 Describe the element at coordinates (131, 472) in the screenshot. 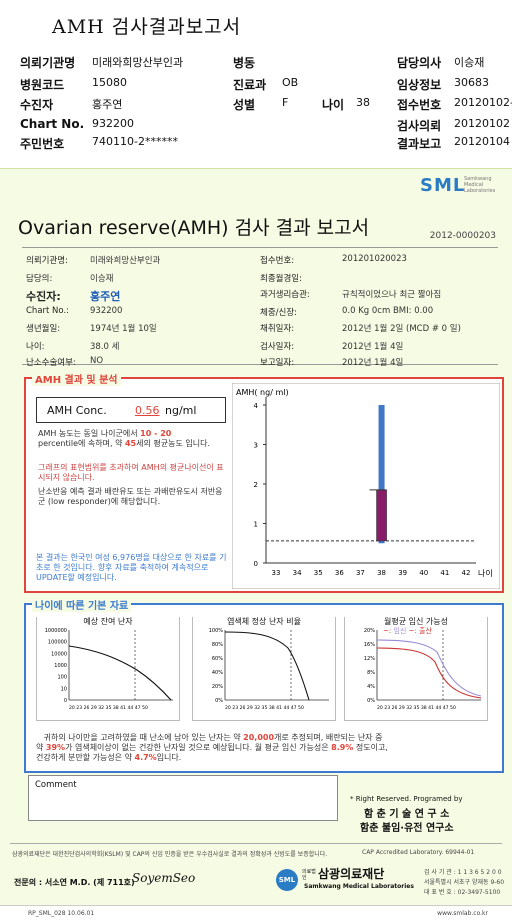

I see `range-note: 그래프의 표현범위를 초과하여 AMH의 평균나이선이 표시되지 않습니다.` at that location.